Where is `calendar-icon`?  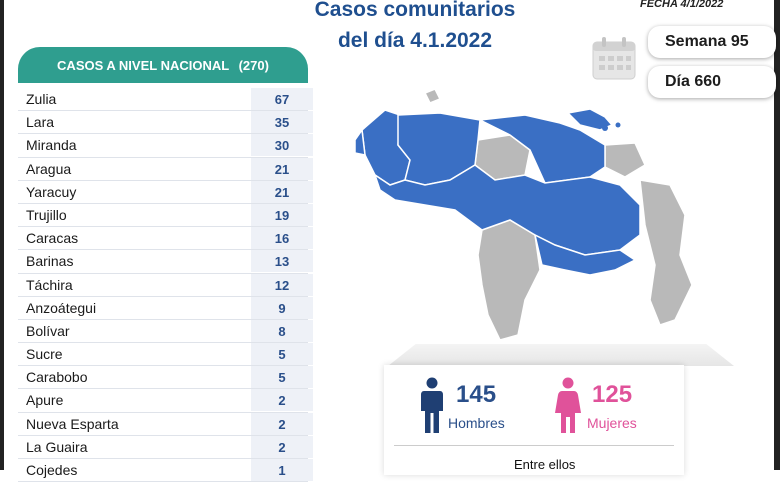 calendar-icon is located at coordinates (614, 58).